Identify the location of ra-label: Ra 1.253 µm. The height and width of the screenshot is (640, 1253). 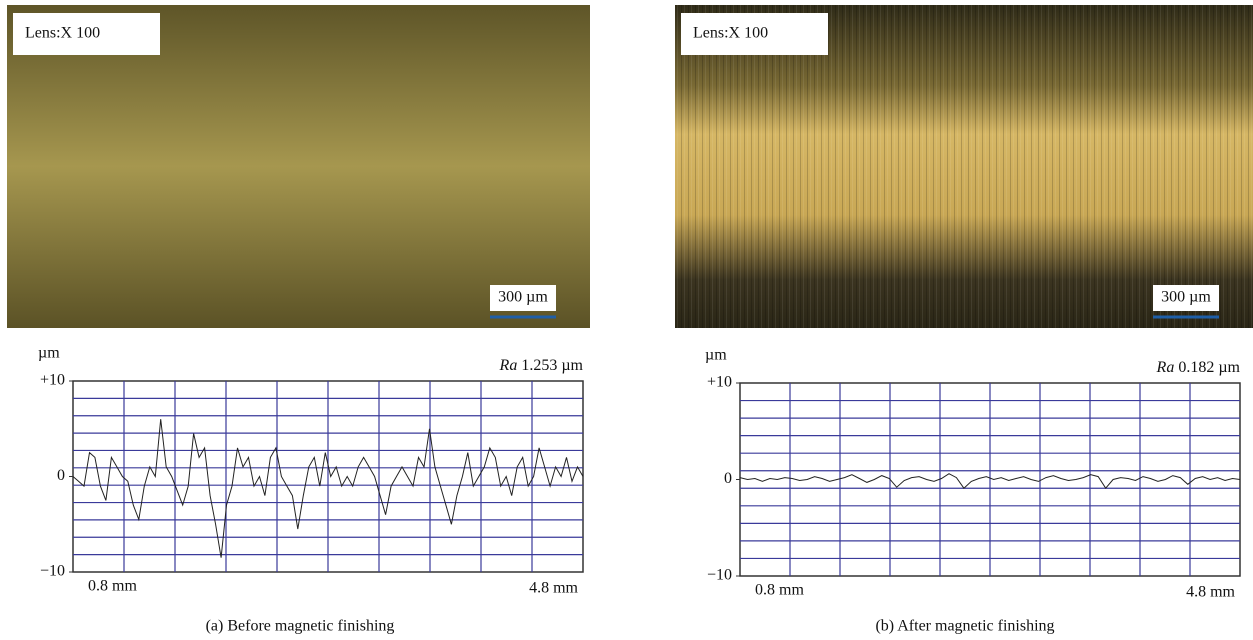
(541, 365).